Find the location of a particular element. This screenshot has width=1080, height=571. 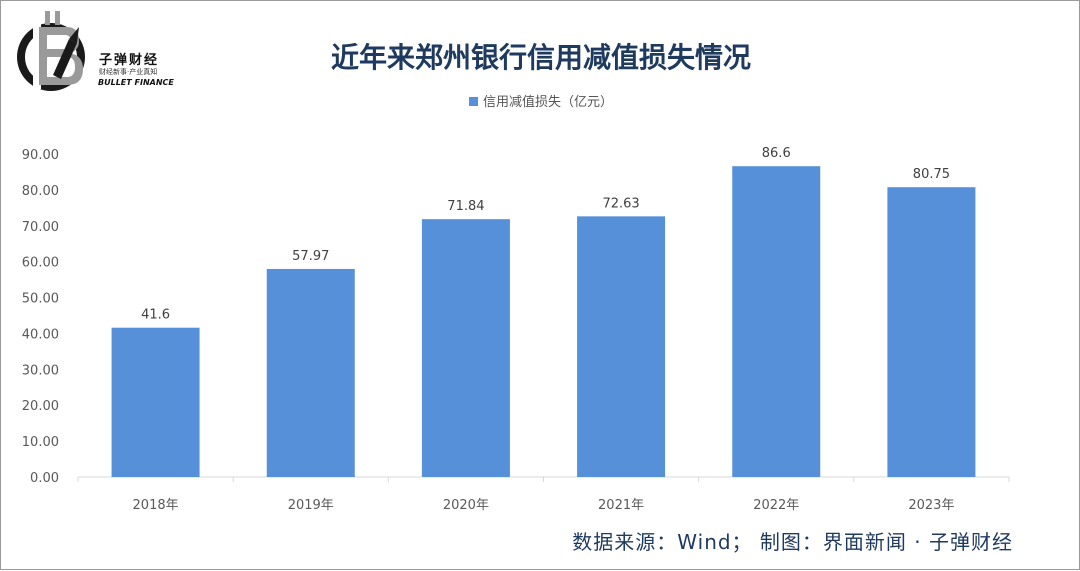

brand-logo: 子弹财经 财经新事·产业真知 BULLET FINANCE is located at coordinates (94, 50).